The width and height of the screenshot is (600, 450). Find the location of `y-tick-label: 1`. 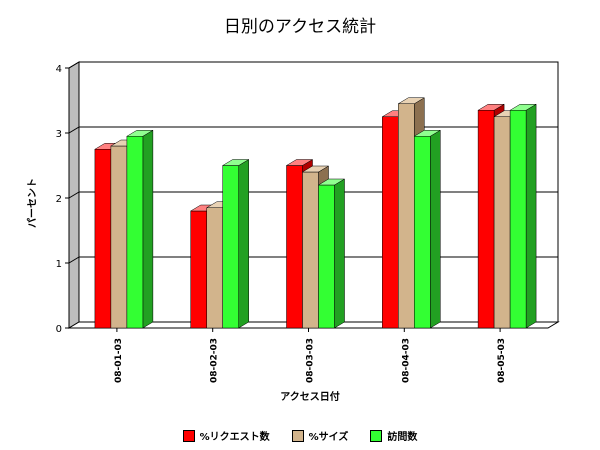

y-tick-label: 1 is located at coordinates (59, 264).